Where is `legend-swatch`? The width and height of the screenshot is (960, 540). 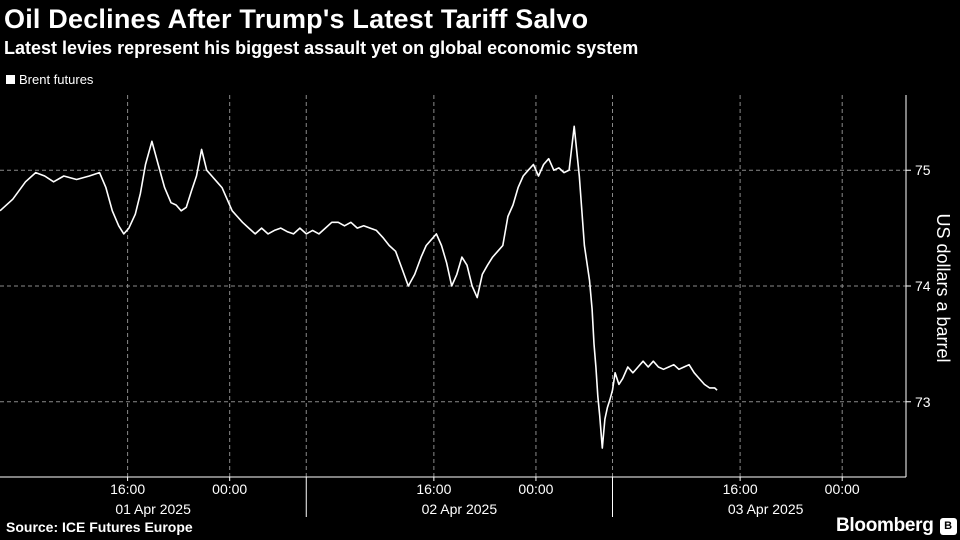 legend-swatch is located at coordinates (10, 79).